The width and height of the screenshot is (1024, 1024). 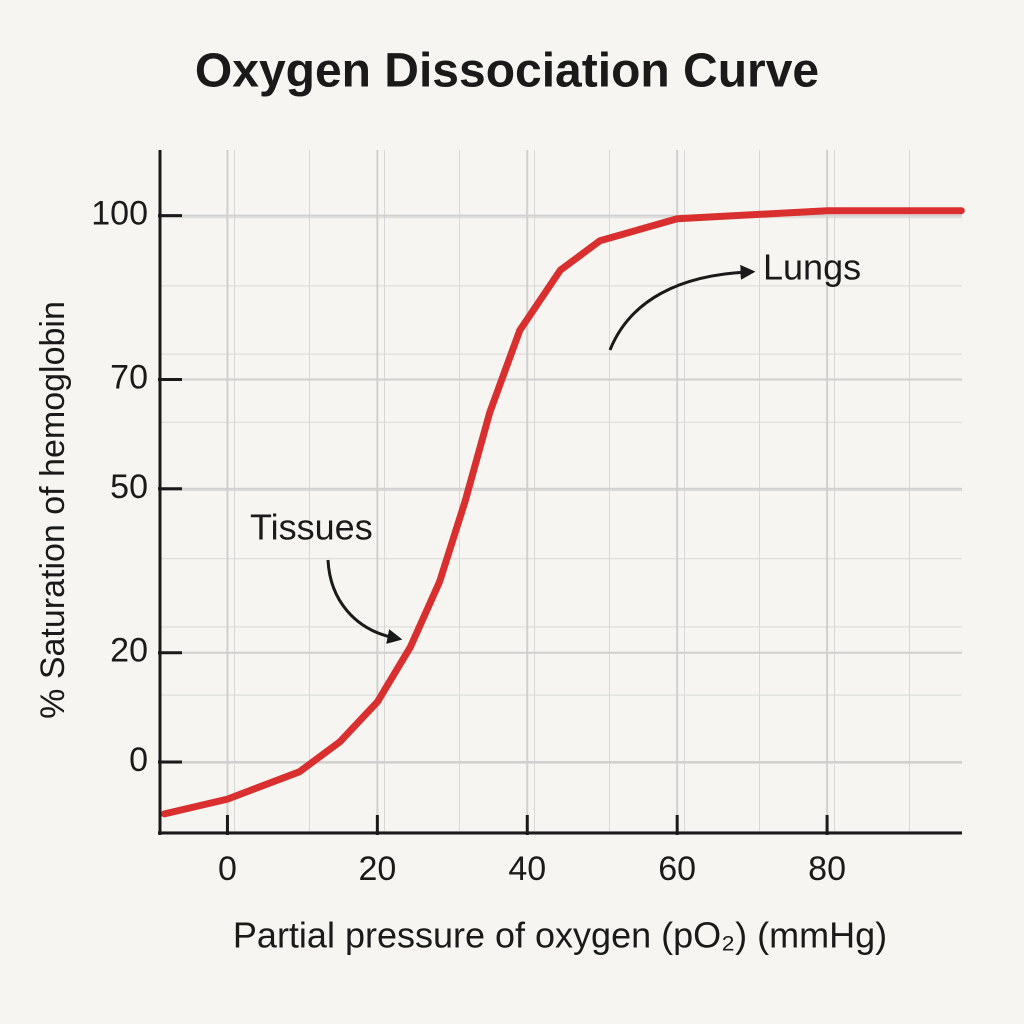 I want to click on chart-title: Oxygen Dissociation Curve, so click(x=507, y=71).